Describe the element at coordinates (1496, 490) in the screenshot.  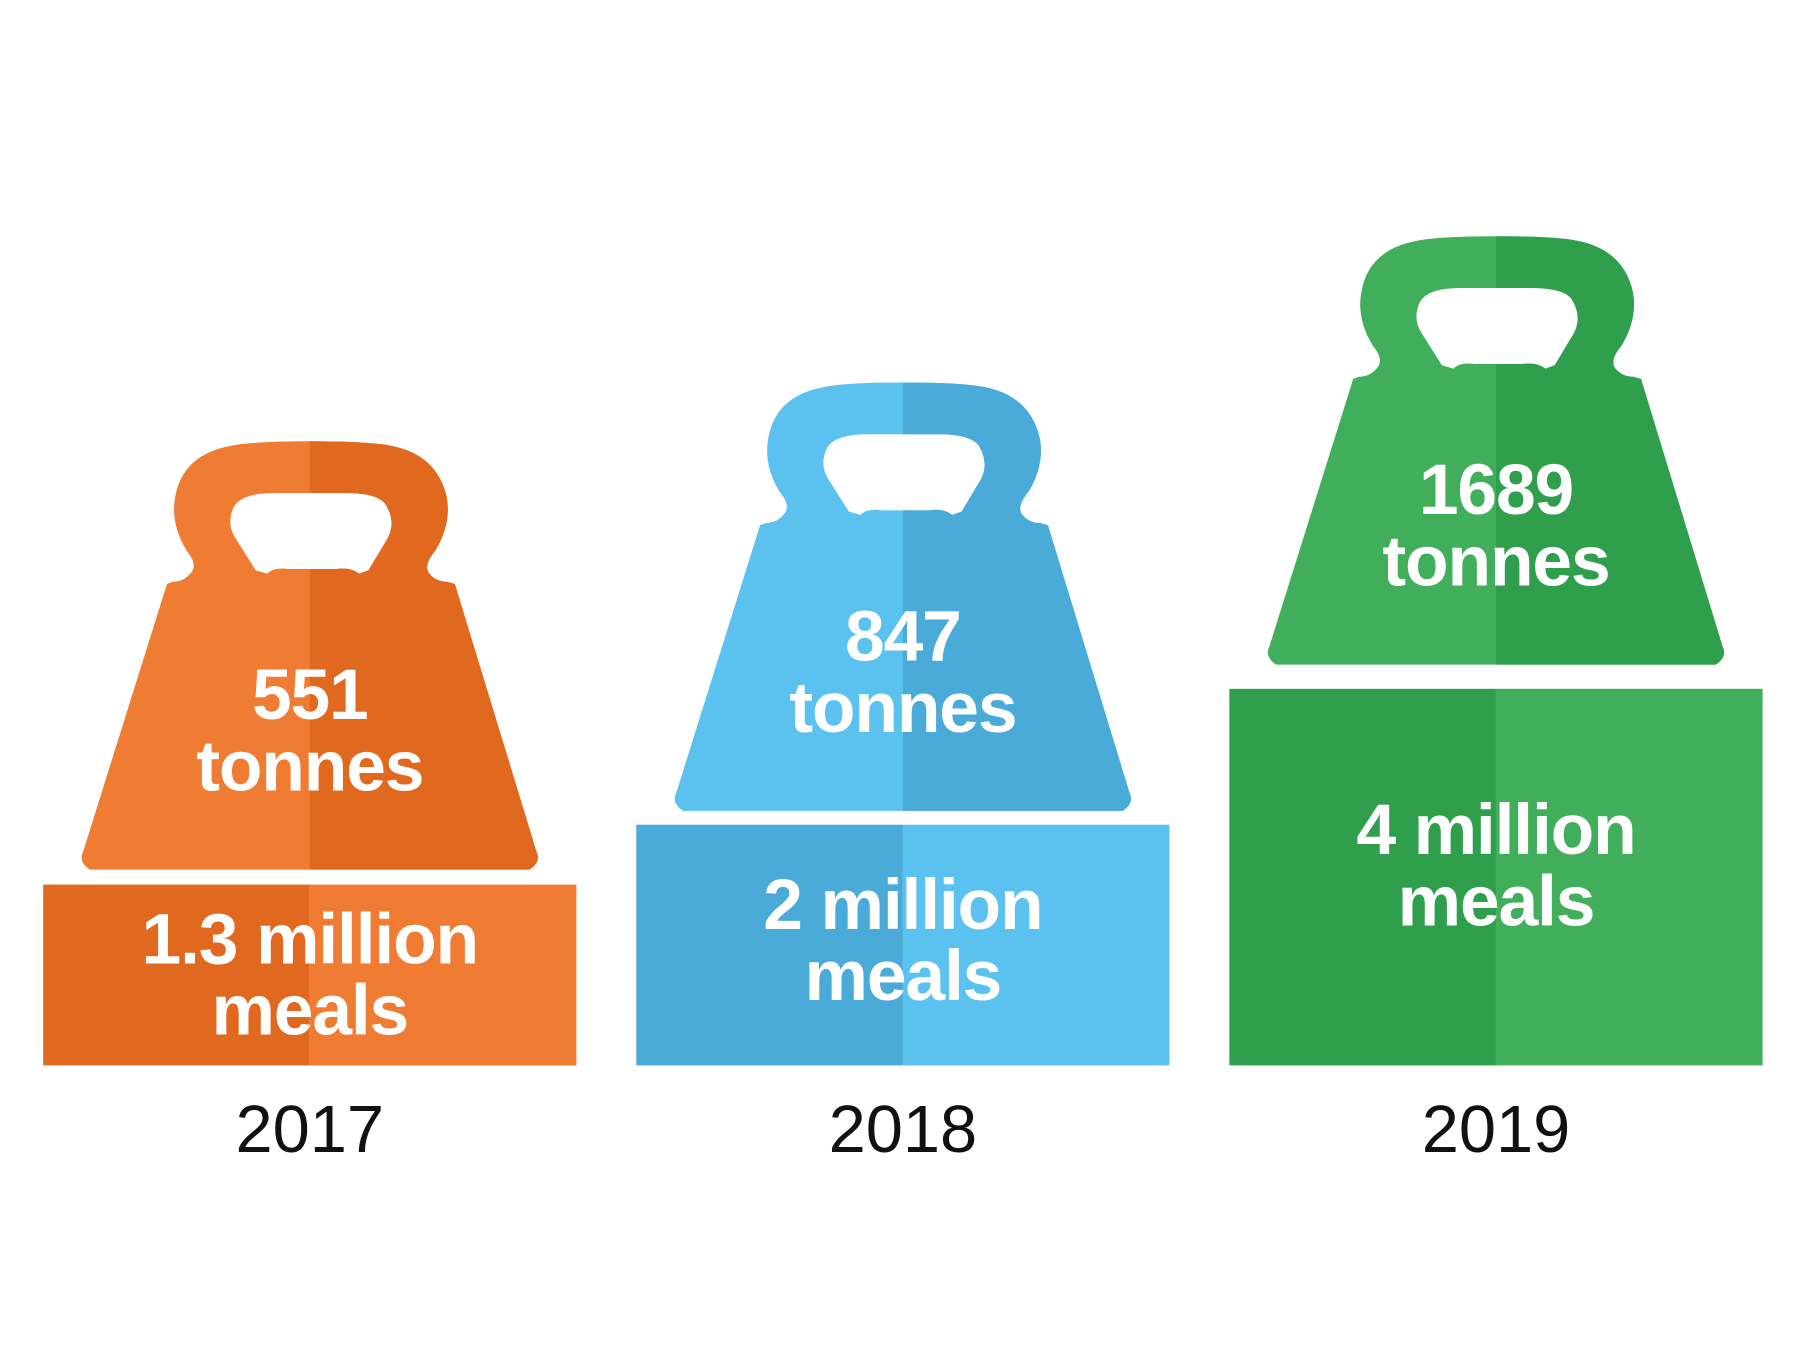
I see `weight-label: 1689` at that location.